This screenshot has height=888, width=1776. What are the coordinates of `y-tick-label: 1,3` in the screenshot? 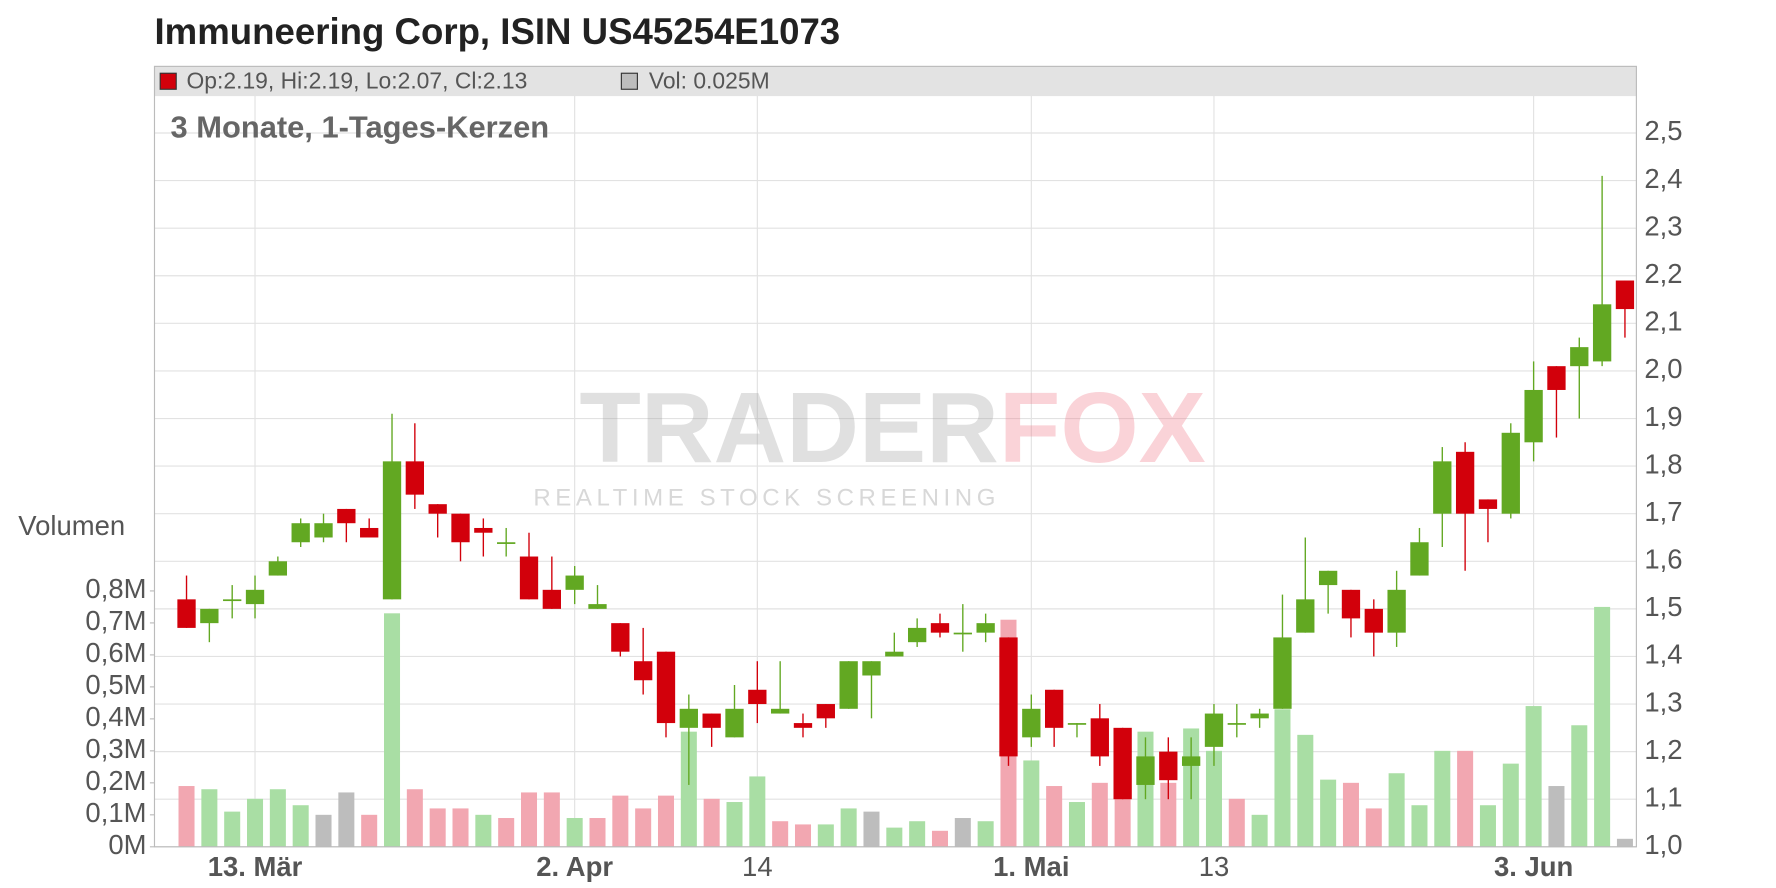 It's located at (1663, 701).